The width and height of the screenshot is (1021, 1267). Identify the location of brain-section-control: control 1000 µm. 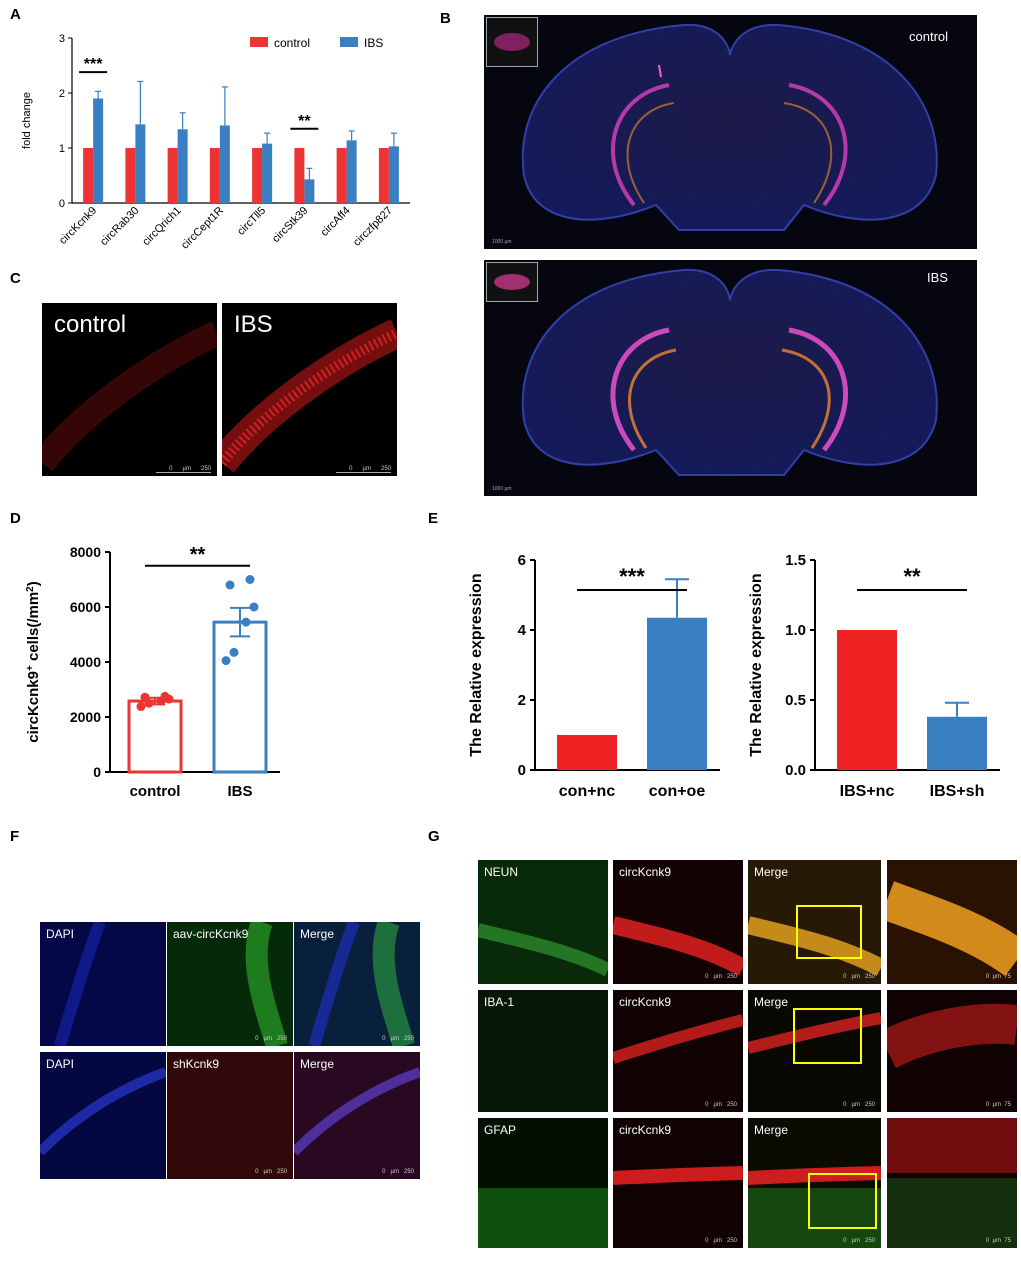
(730, 132).